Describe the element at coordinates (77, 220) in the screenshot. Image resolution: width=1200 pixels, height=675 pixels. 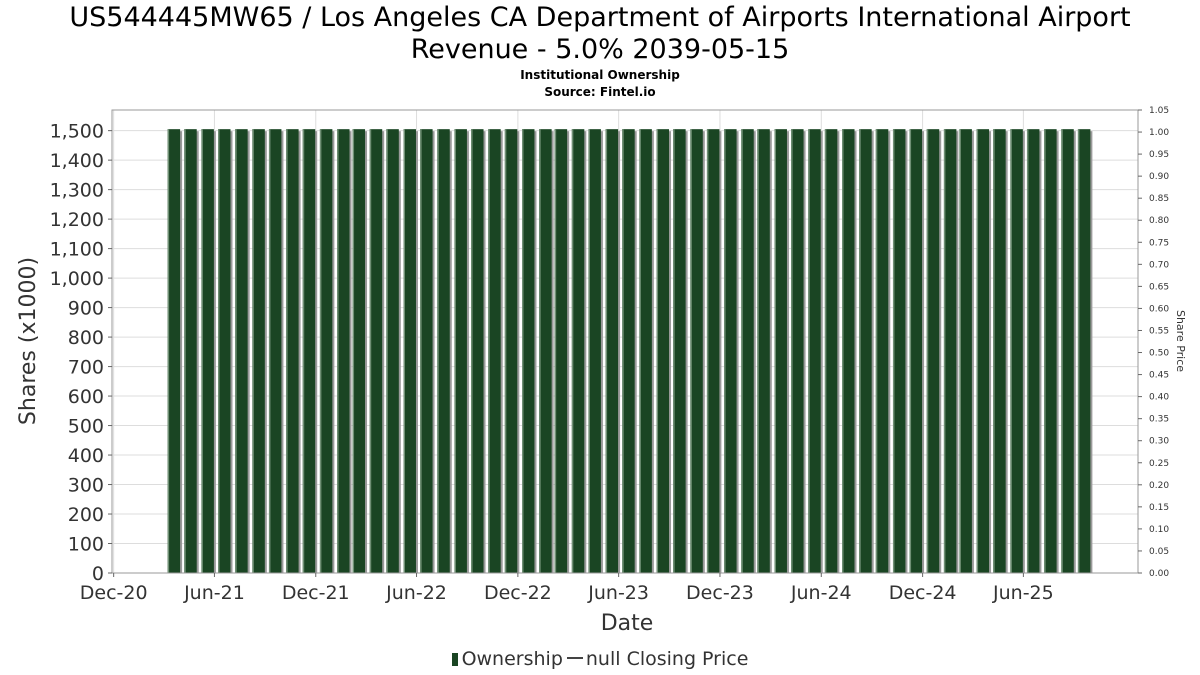
I see `y-tick-label: 1,200` at that location.